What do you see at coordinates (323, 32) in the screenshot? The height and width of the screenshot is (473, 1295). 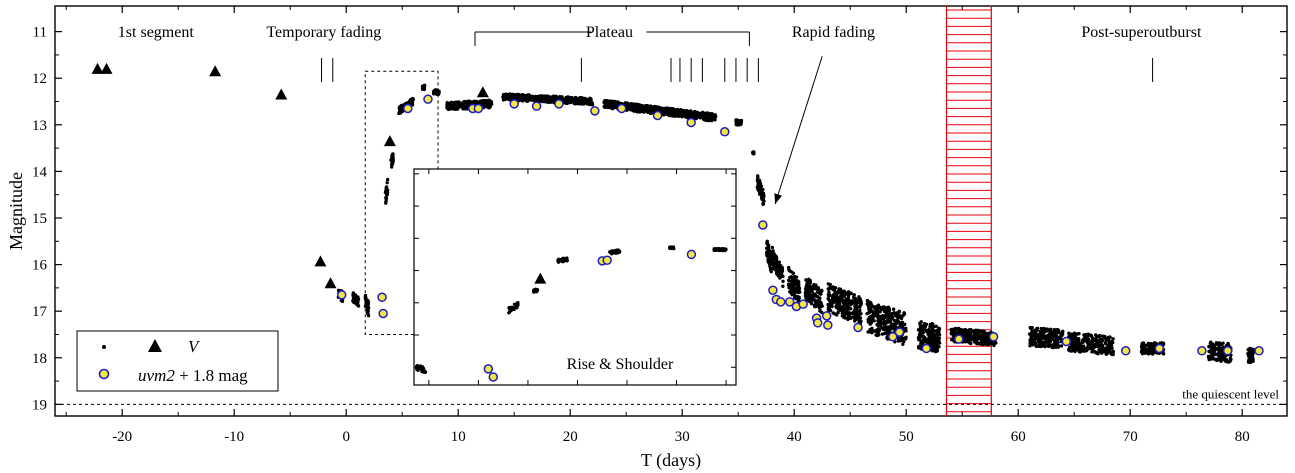 I see `phase-label: Temporary fading` at bounding box center [323, 32].